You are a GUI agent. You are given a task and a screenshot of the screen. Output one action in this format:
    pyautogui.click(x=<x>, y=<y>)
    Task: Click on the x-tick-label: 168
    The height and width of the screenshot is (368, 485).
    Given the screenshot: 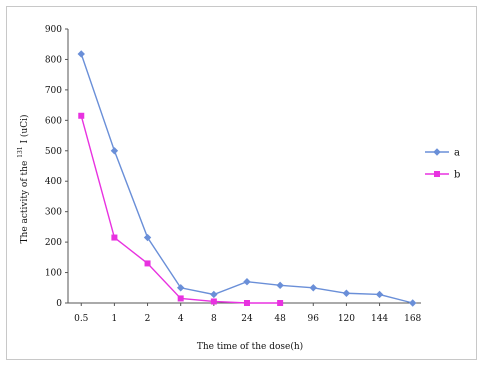 What is the action you would take?
    pyautogui.click(x=412, y=319)
    